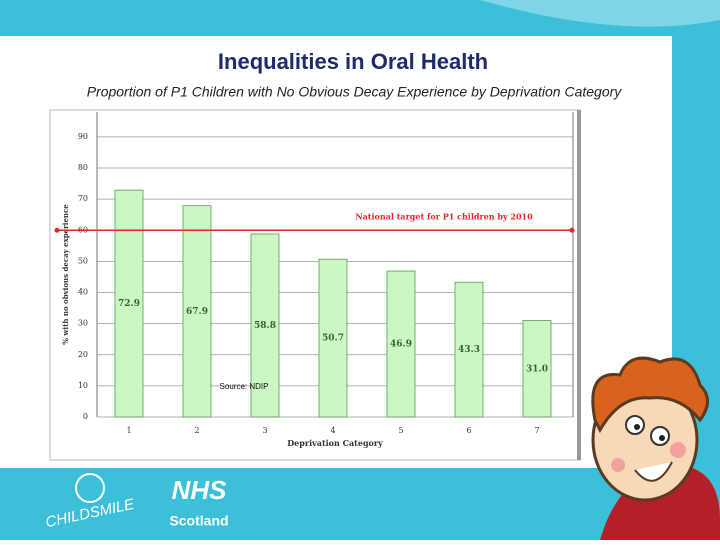 This screenshot has width=720, height=545. What do you see at coordinates (335, 443) in the screenshot?
I see `x-axis-label: Deprivation Category` at bounding box center [335, 443].